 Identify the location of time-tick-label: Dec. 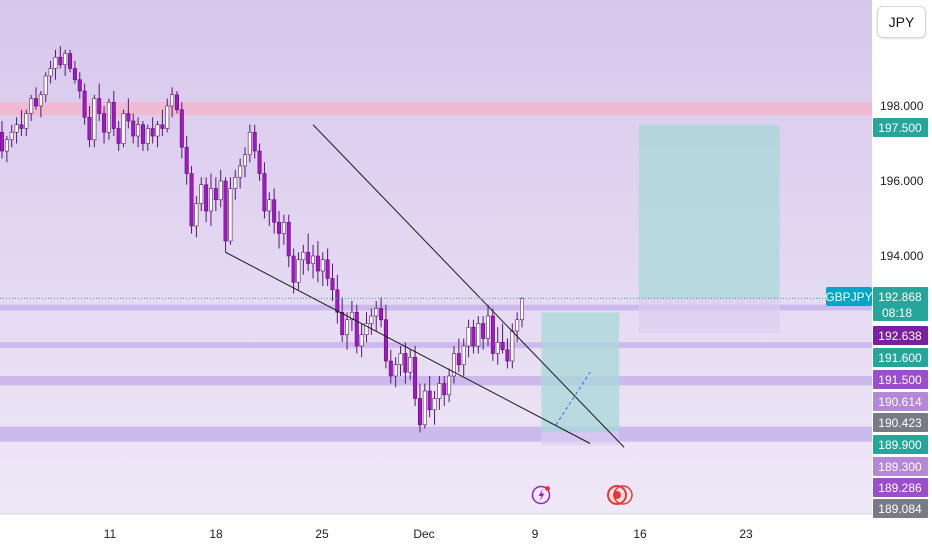
(423, 534).